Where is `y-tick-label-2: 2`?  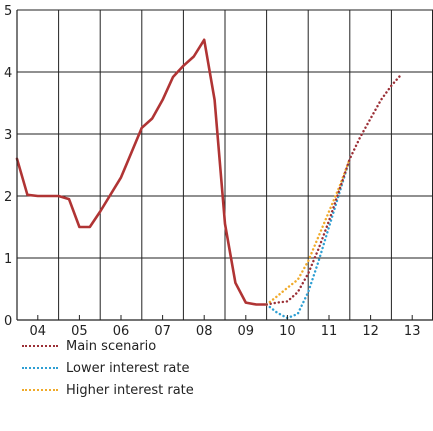
y-tick-label-2: 2 is located at coordinates (8, 197).